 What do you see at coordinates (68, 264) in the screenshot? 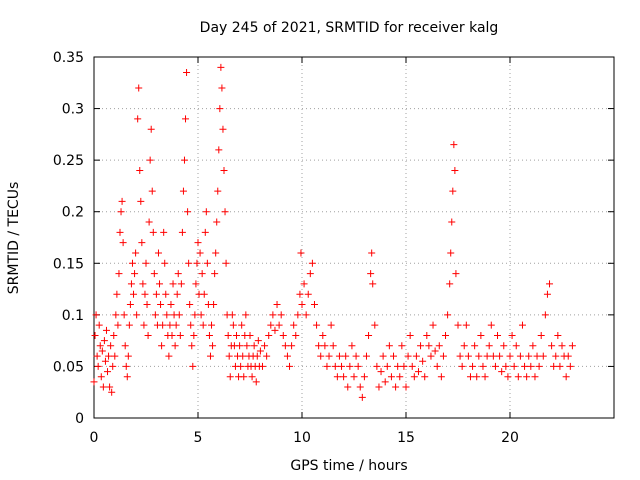
I see `y-tick-label: 0.15` at bounding box center [68, 264].